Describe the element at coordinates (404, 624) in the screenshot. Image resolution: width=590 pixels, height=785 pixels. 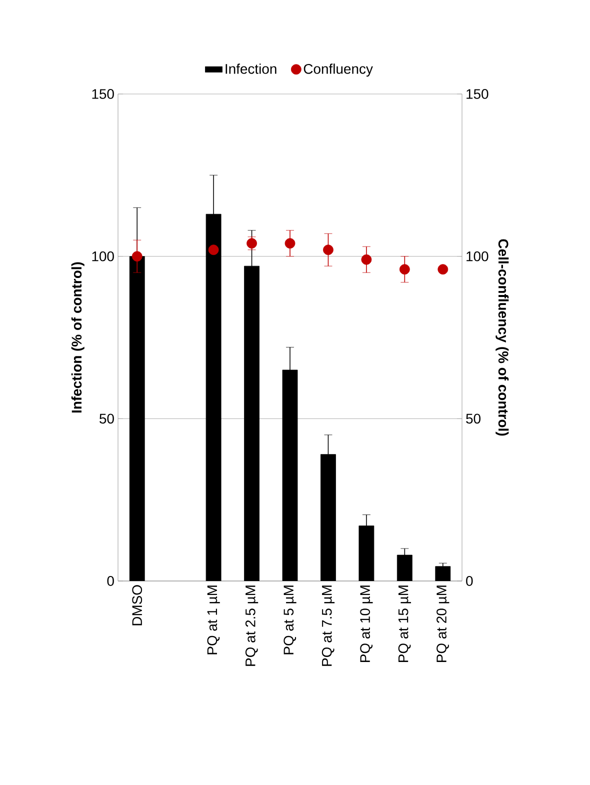
I see `x-tick-label: PQ at 15 µM` at that location.